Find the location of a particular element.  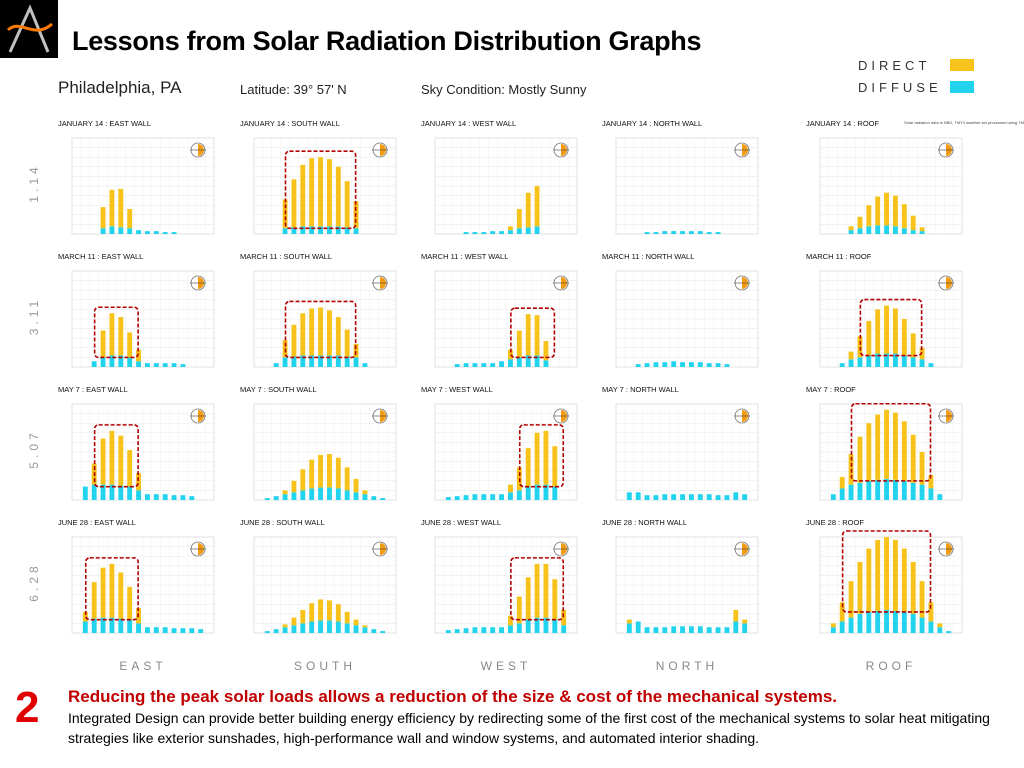

radiation-panel: MAY 7 : EAST WALL is located at coordinates (136, 443).